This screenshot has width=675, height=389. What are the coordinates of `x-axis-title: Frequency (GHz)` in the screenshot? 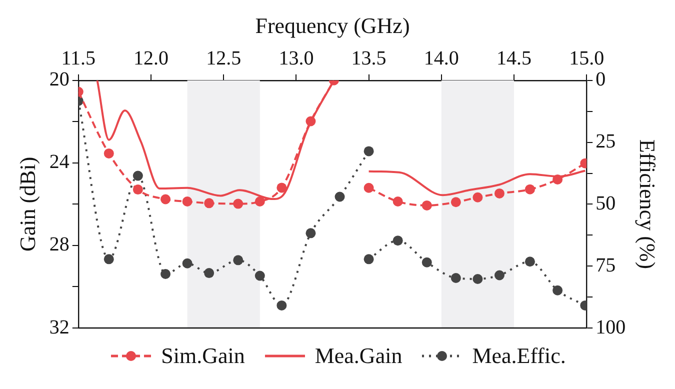 It's located at (332, 25).